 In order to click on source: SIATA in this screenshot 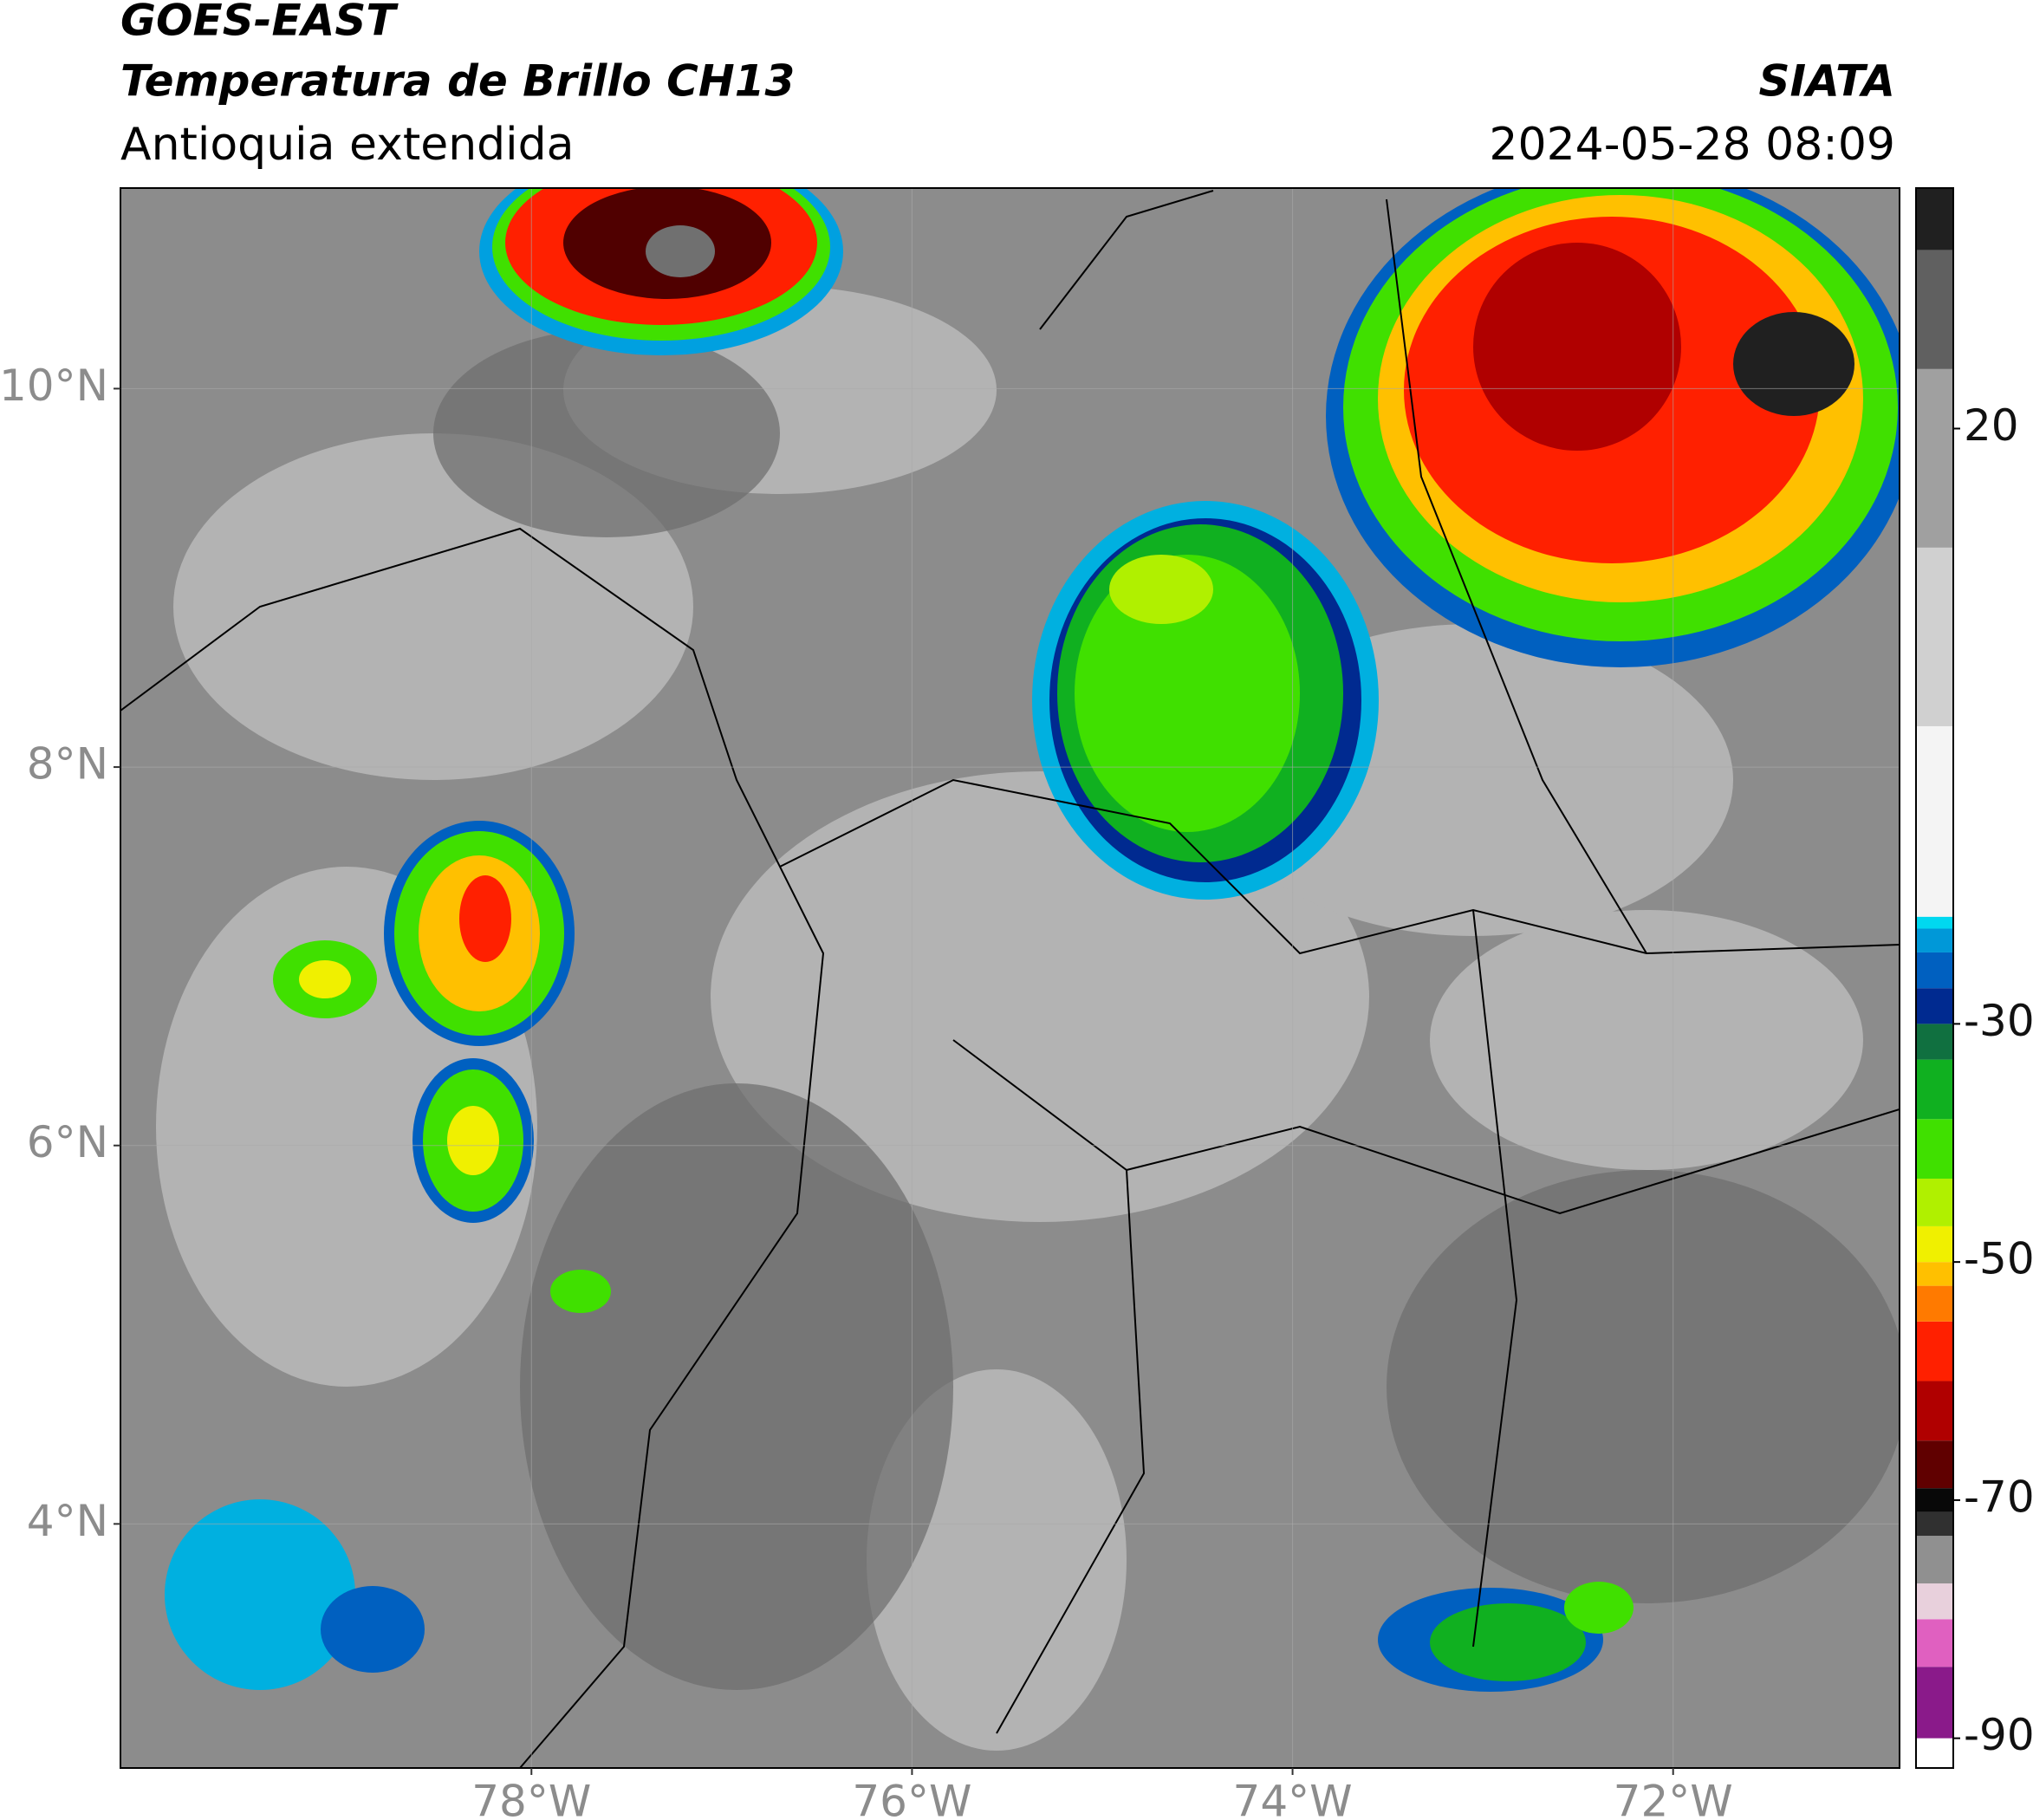, I will do `click(1827, 81)`.